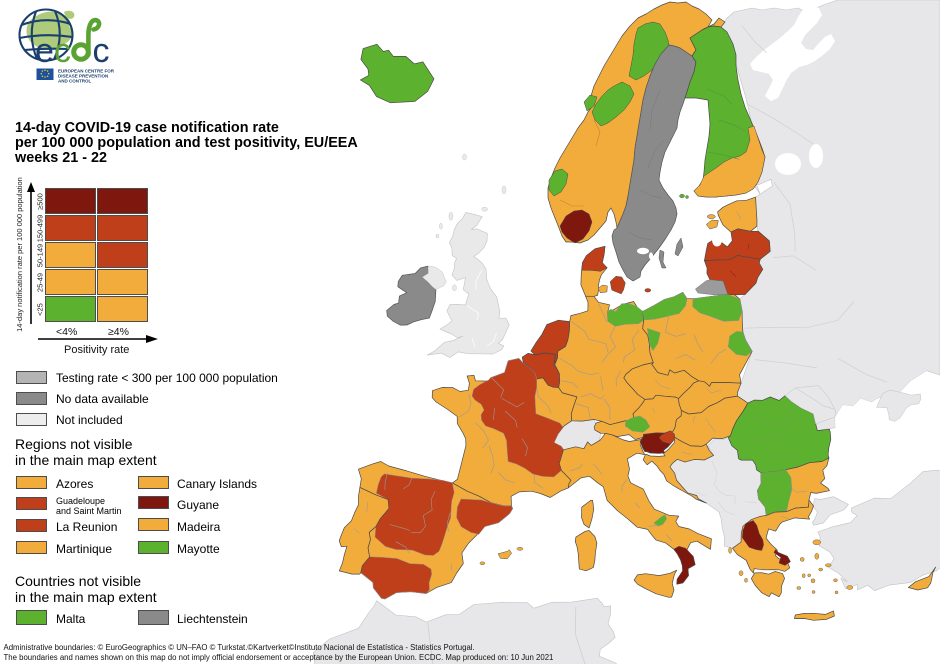 This screenshot has height=664, width=940. I want to click on svg-text: e, so click(44, 51).